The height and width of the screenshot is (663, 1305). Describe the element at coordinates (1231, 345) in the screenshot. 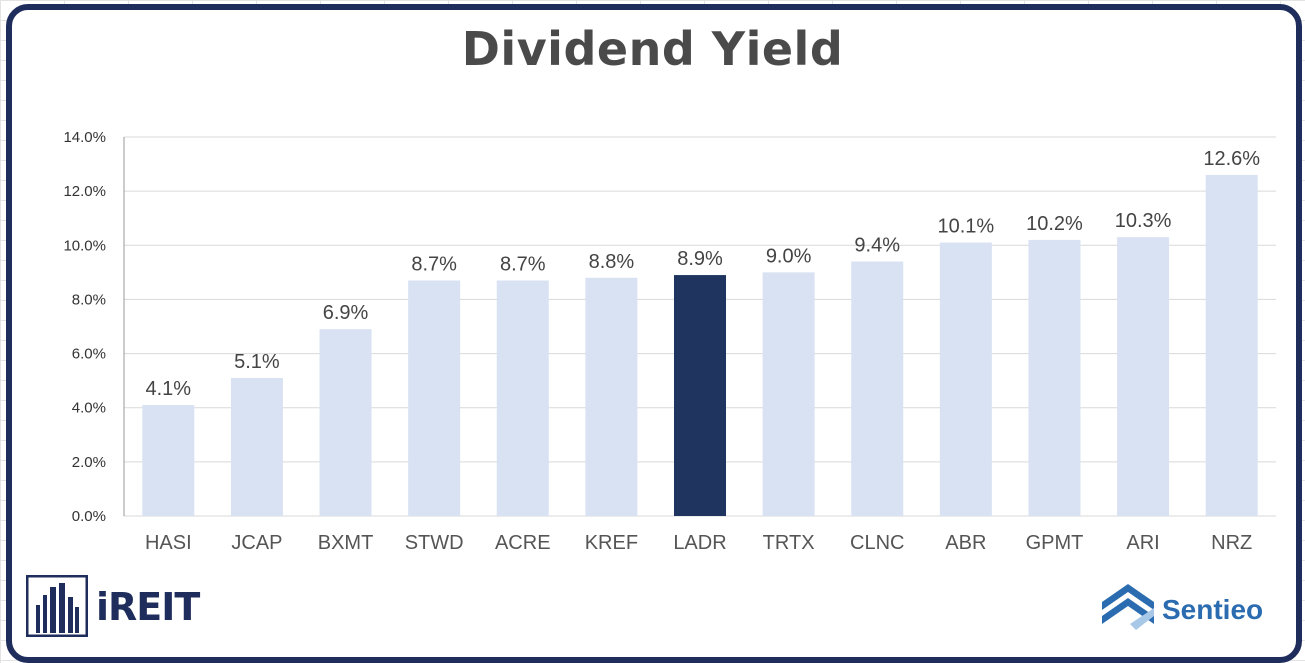

I see `bar-nrz` at that location.